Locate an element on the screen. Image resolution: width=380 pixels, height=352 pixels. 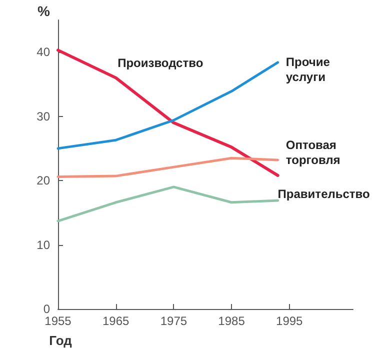
x-tick-label: 1965 is located at coordinates (116, 321).